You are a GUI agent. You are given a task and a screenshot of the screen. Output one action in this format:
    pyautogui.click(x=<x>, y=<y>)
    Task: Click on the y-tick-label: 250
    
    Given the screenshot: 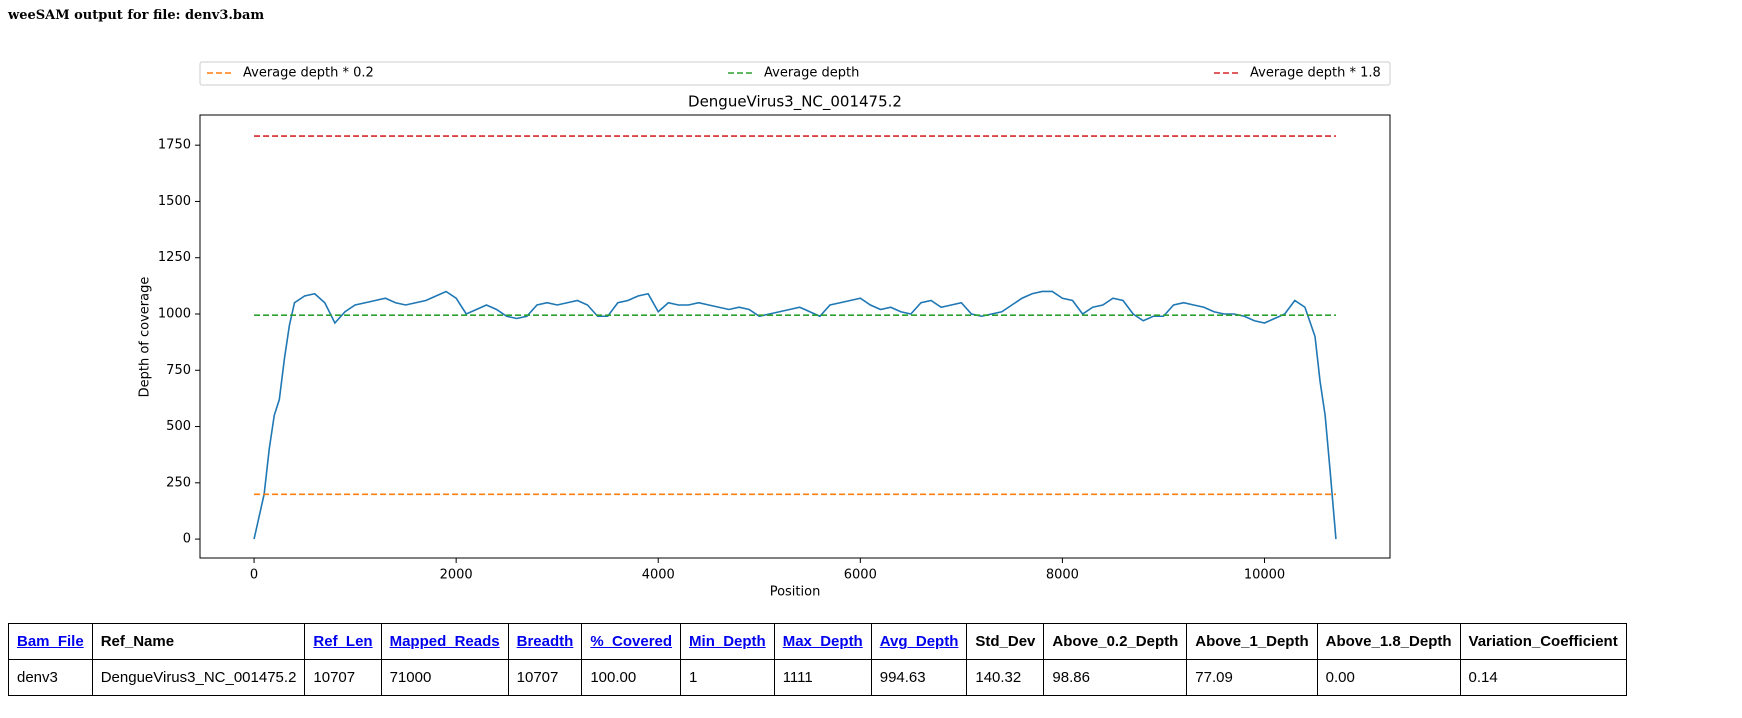 What is the action you would take?
    pyautogui.click(x=178, y=482)
    